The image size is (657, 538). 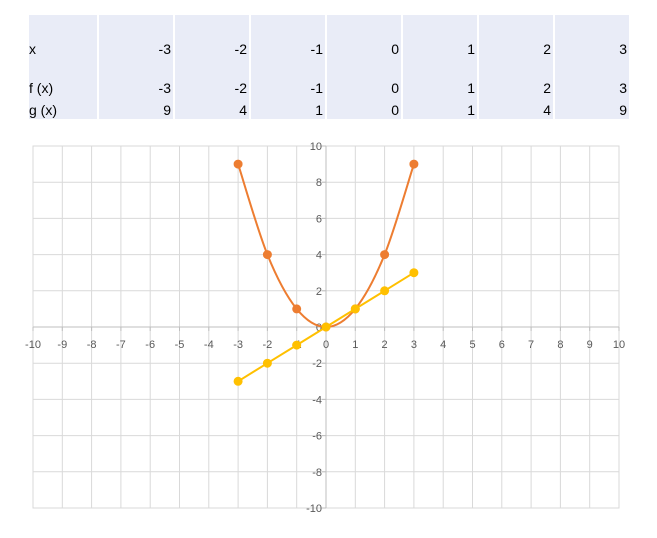 I want to click on x-tick-label: 9, so click(x=590, y=345).